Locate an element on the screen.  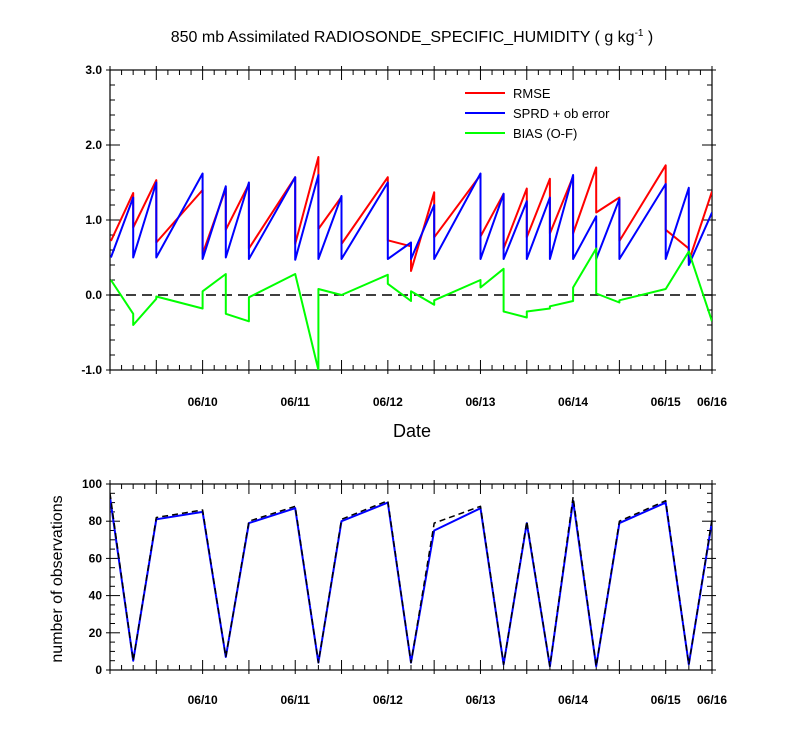
top-x-tick-label: 06/10 is located at coordinates (203, 402).